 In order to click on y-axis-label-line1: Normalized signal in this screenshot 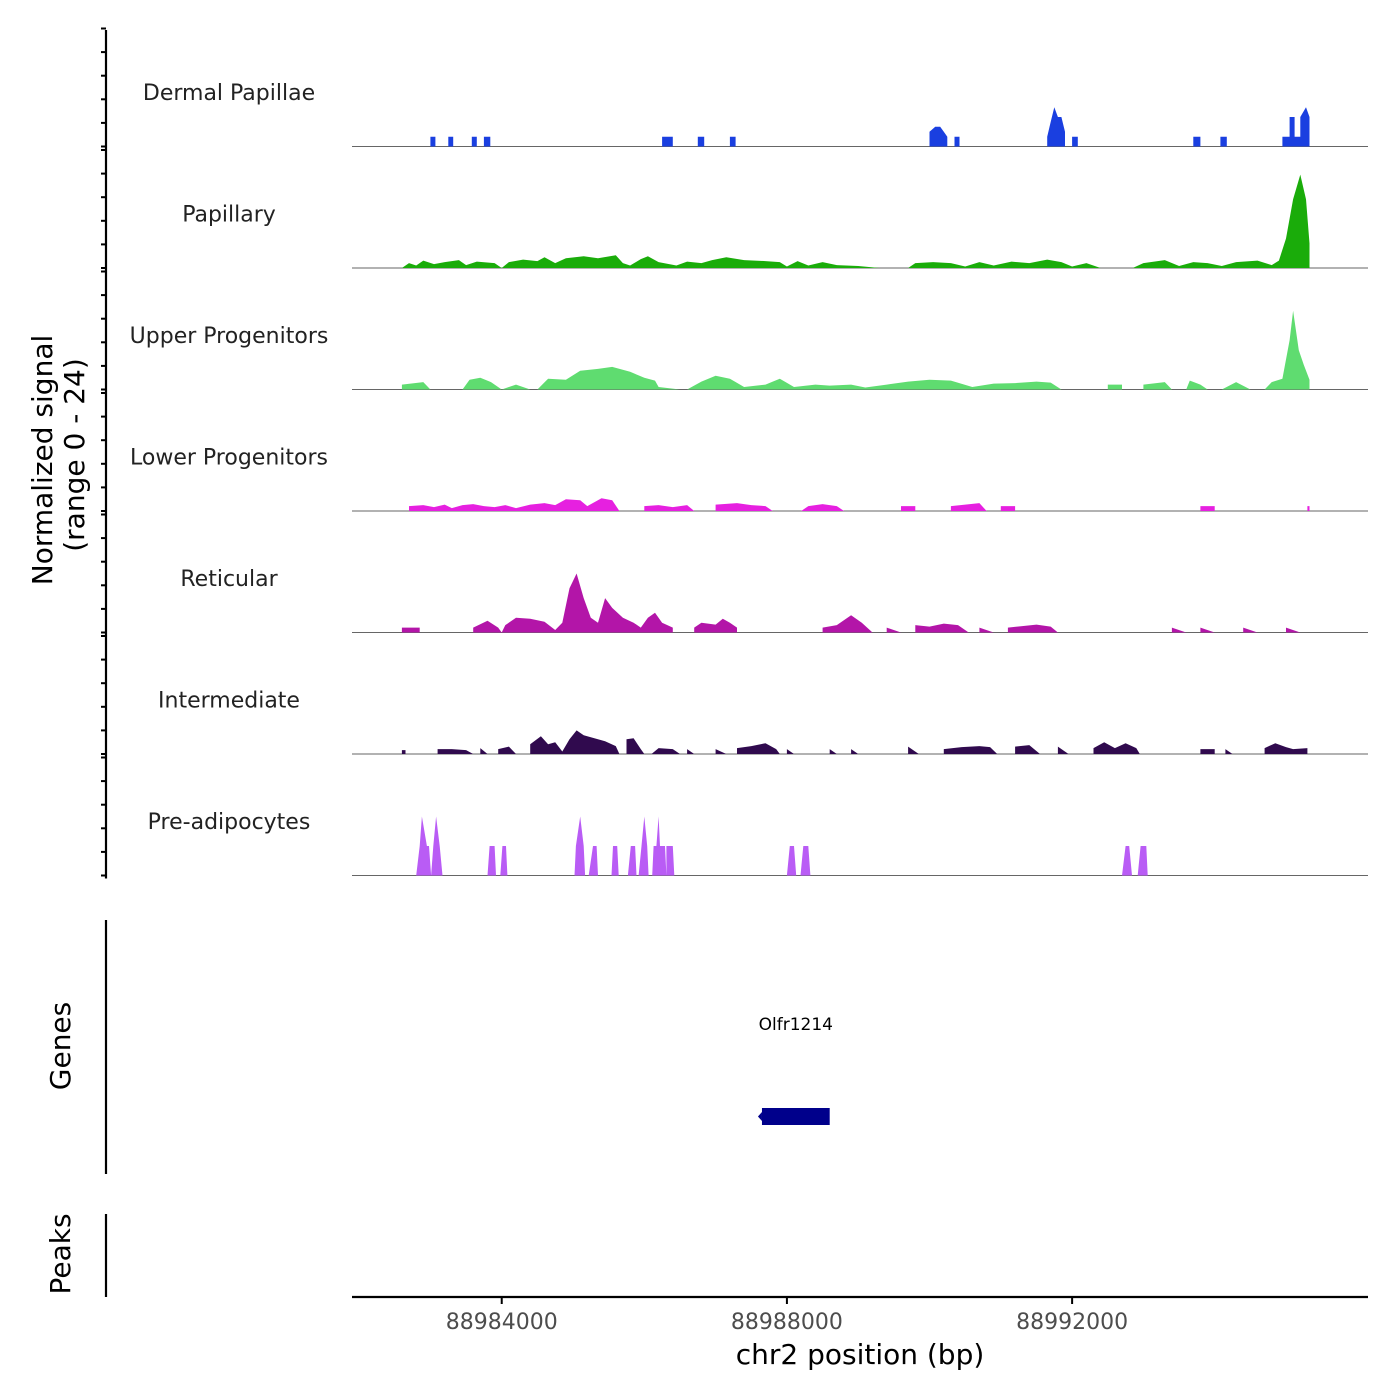, I will do `click(42, 460)`.